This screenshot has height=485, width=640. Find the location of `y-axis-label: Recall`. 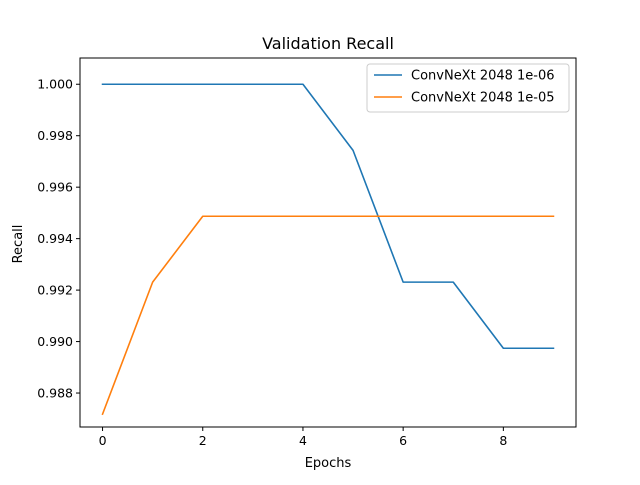

y-axis-label: Recall is located at coordinates (18, 244).